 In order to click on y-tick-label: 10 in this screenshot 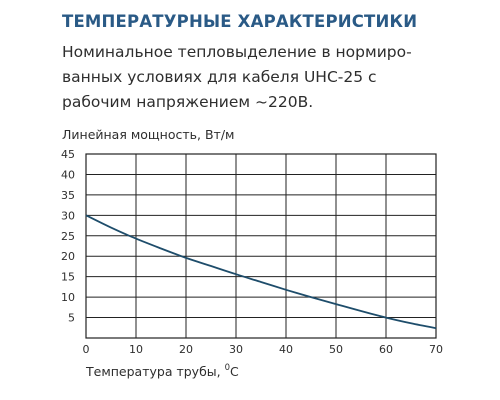, I will do `click(68, 297)`.